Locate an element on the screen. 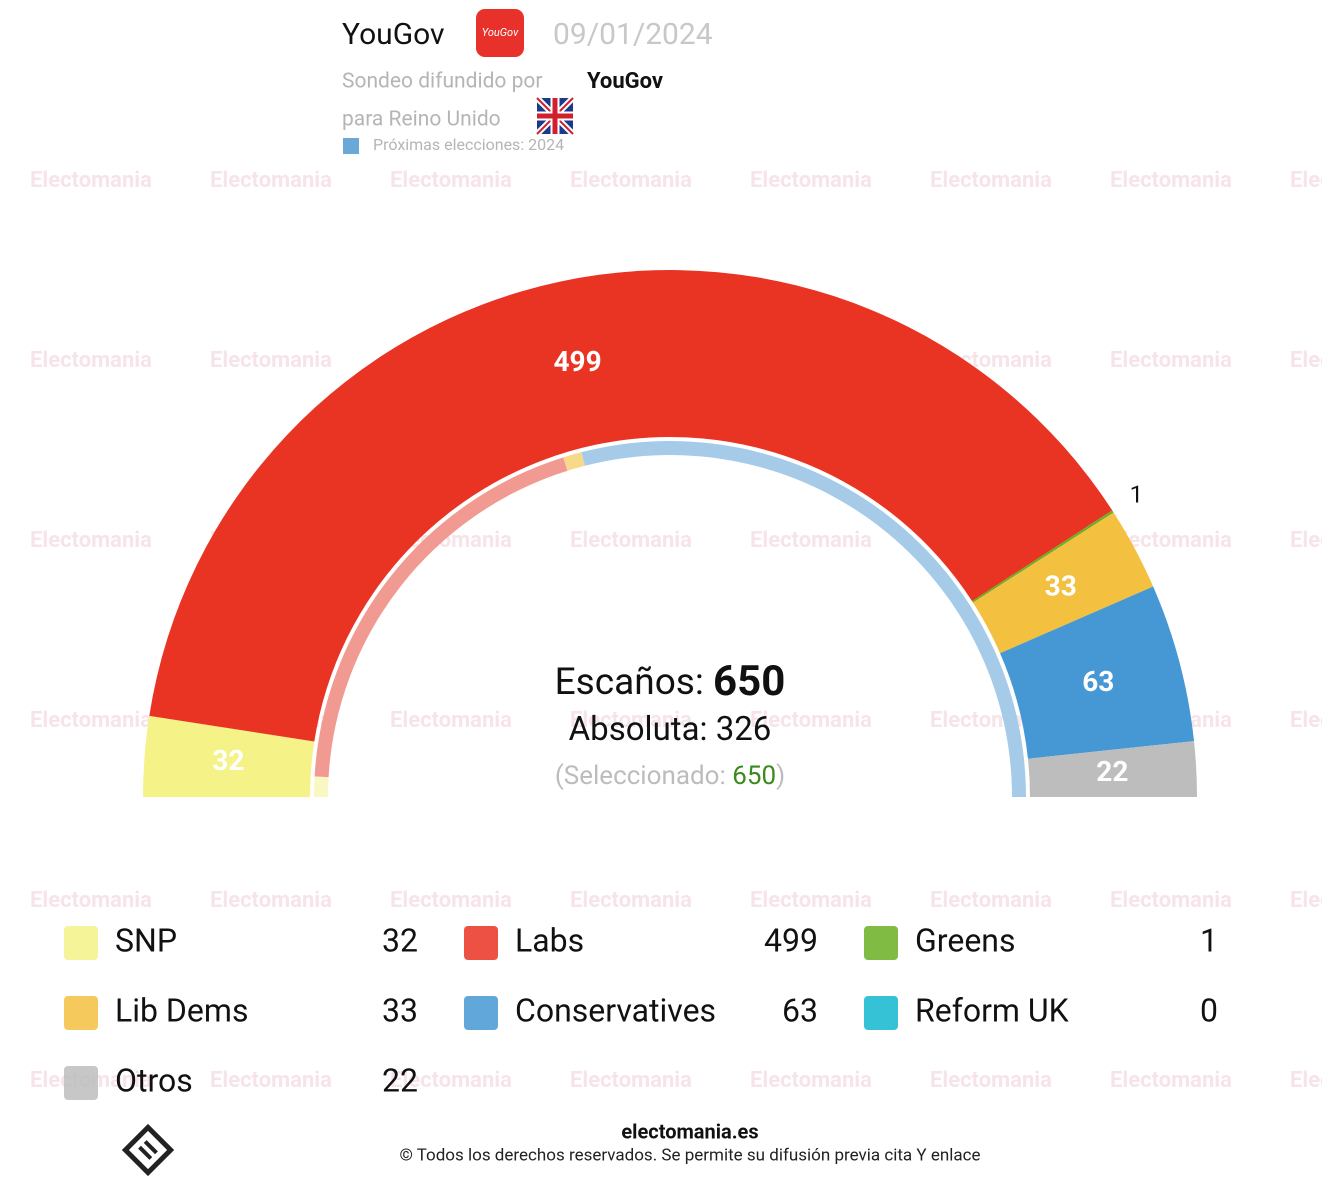 The width and height of the screenshot is (1322, 1180). legend-value: 1 is located at coordinates (1209, 940).